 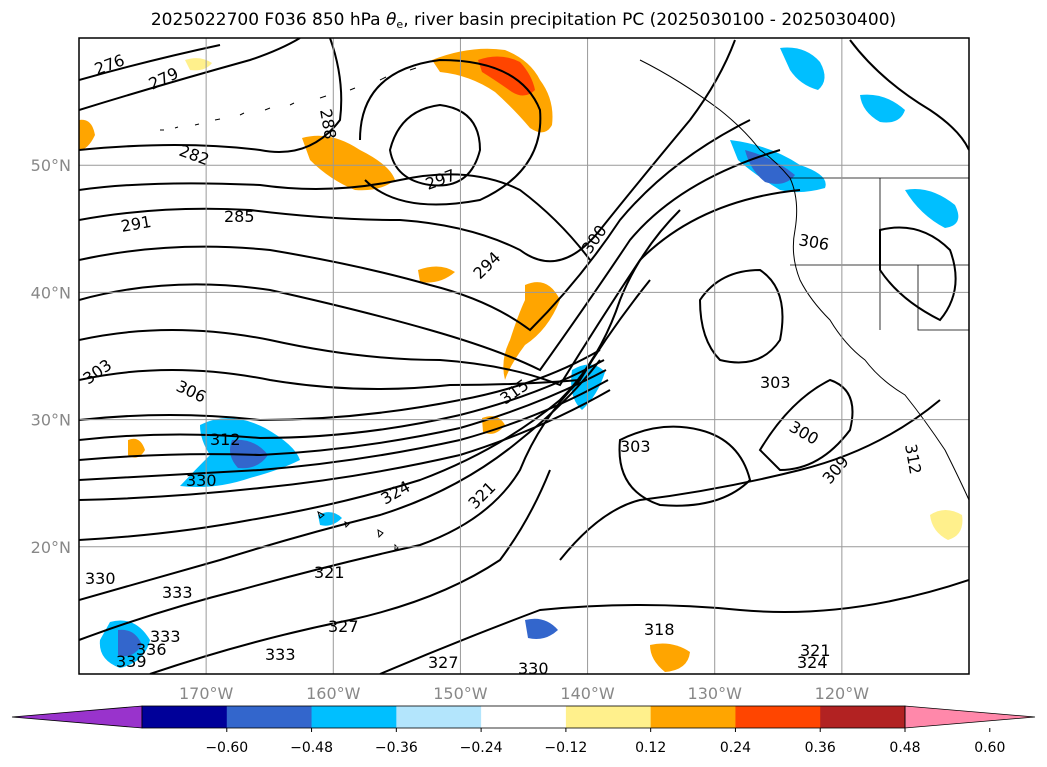 I want to click on theta-subscript: e, so click(x=400, y=24).